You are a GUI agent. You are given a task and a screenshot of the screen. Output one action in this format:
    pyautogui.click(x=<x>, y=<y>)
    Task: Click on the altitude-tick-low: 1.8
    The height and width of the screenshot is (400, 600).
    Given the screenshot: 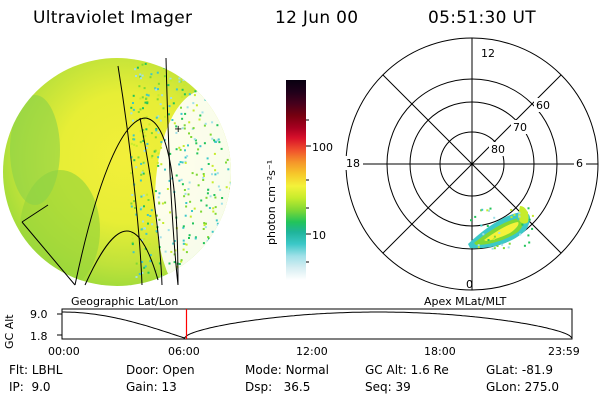 What is the action you would take?
    pyautogui.click(x=39, y=336)
    